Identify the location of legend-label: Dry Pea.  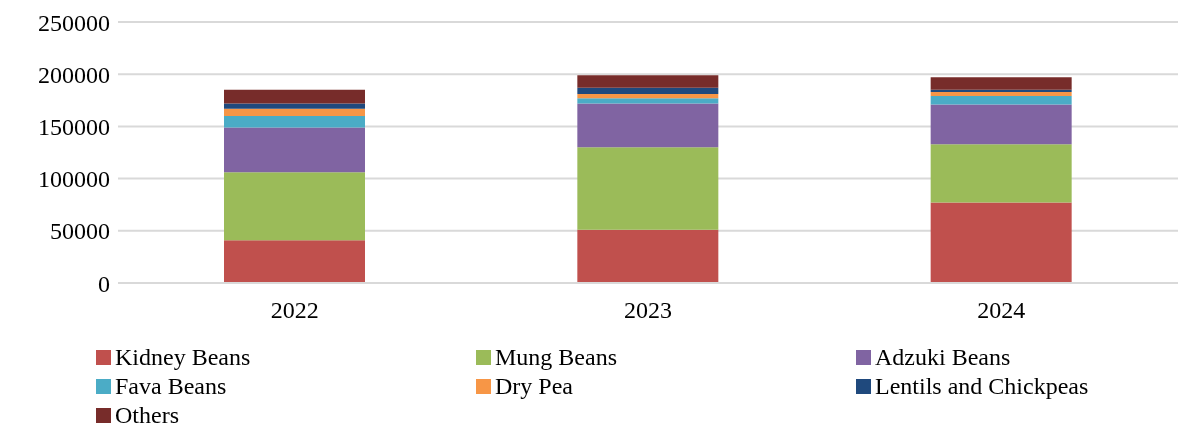
(534, 386).